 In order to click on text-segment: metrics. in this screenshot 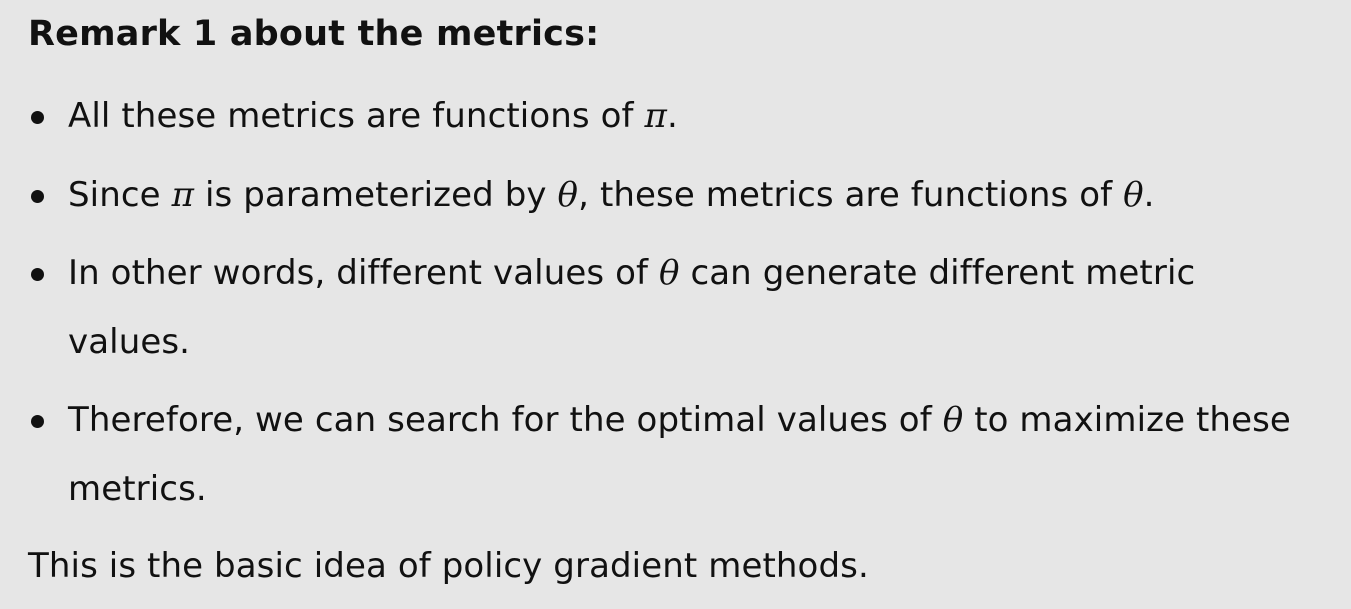, I will do `click(137, 489)`.